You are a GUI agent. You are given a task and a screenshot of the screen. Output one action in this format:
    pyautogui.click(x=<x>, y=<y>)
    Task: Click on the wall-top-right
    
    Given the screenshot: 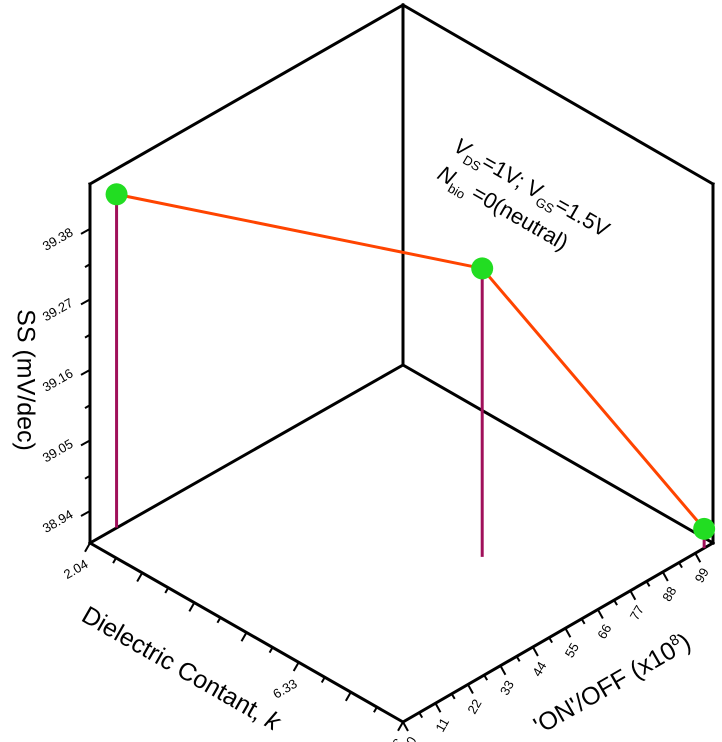 What is the action you would take?
    pyautogui.click(x=558, y=94)
    